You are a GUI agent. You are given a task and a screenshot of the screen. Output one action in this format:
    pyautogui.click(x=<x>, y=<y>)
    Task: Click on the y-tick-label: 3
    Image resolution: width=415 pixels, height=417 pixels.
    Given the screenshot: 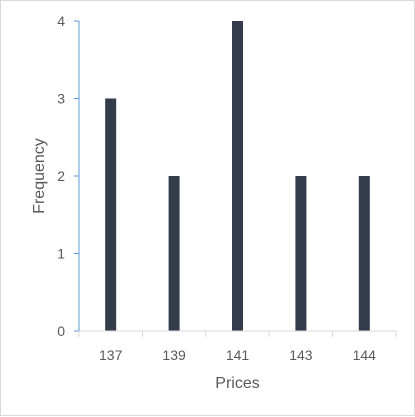 What is the action you would take?
    pyautogui.click(x=61, y=99)
    